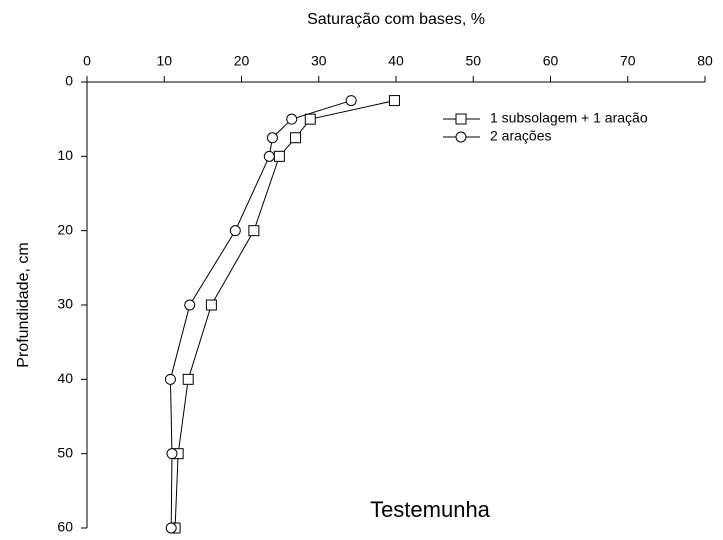  Describe the element at coordinates (396, 61) in the screenshot. I see `x-tick-label: 40` at that location.